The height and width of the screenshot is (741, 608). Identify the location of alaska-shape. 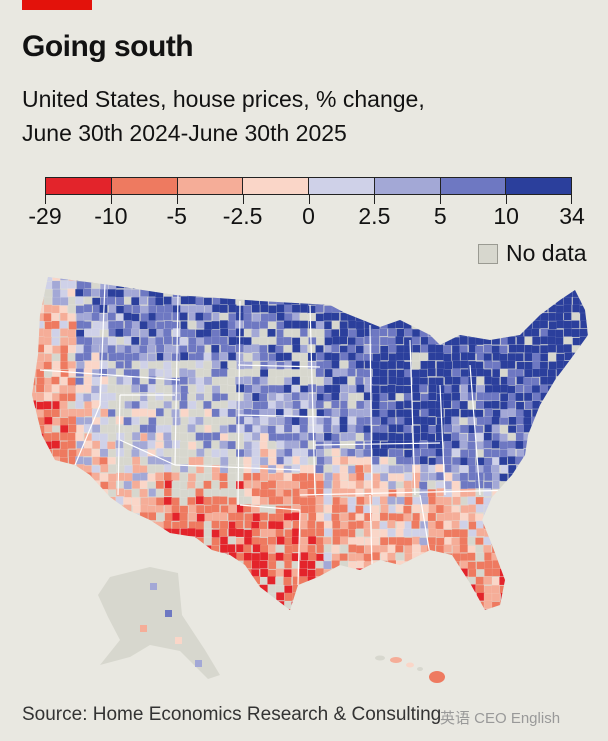
(159, 623).